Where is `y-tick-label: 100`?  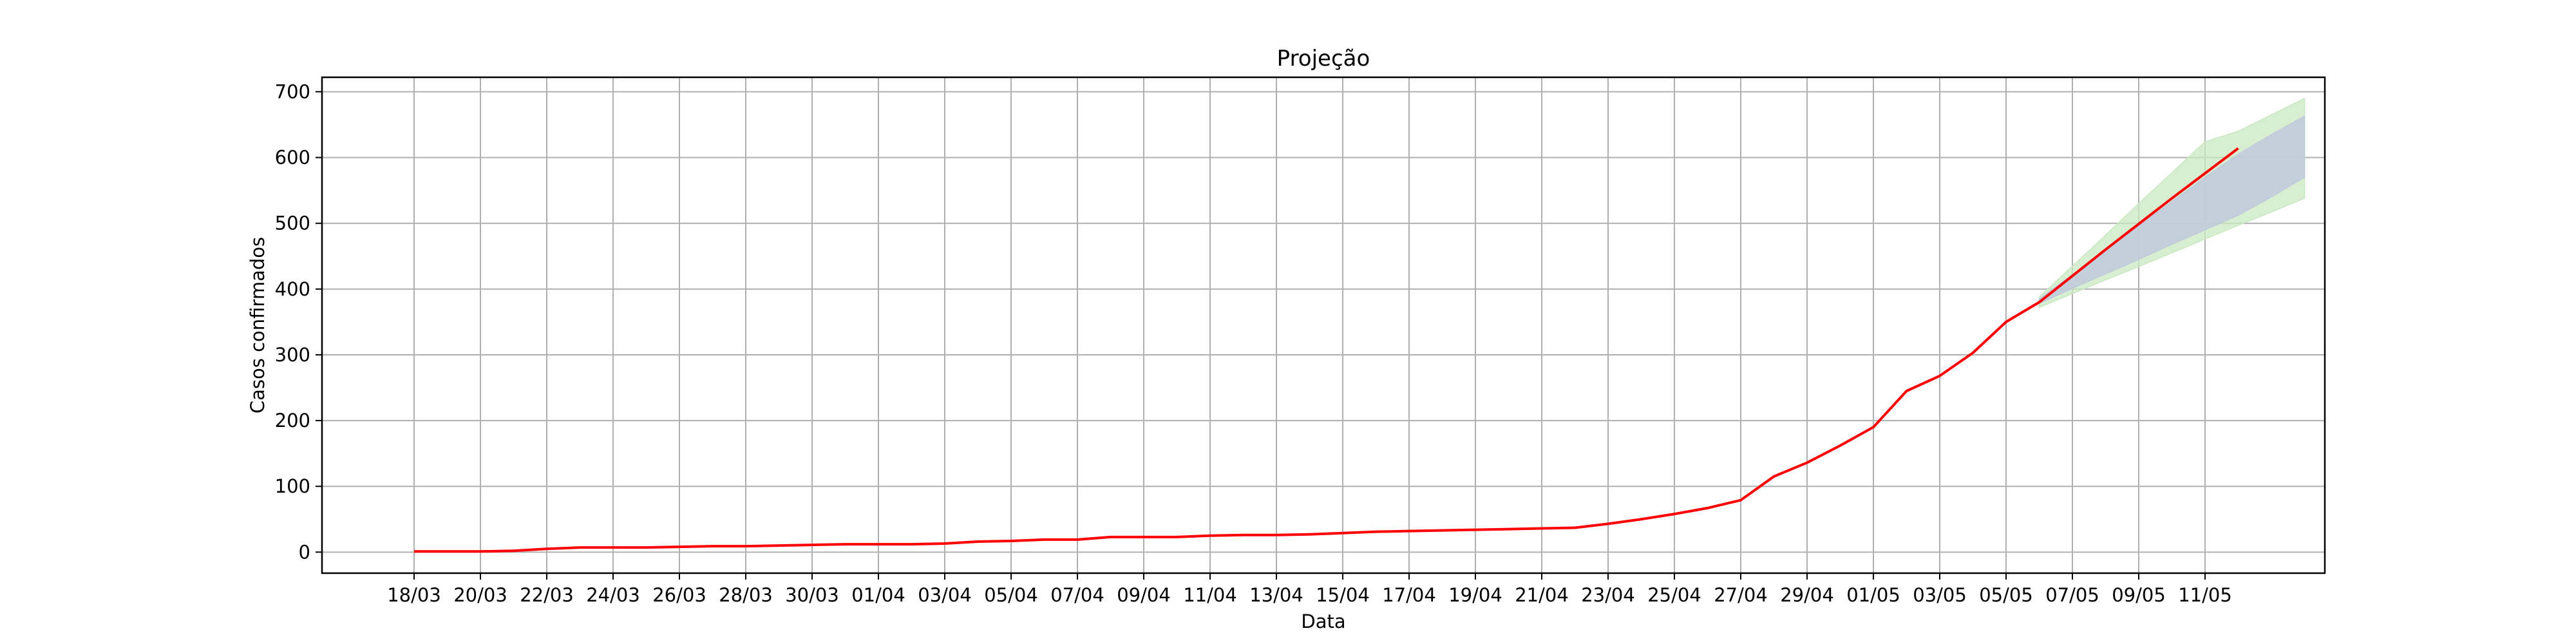
y-tick-label: 100 is located at coordinates (293, 486).